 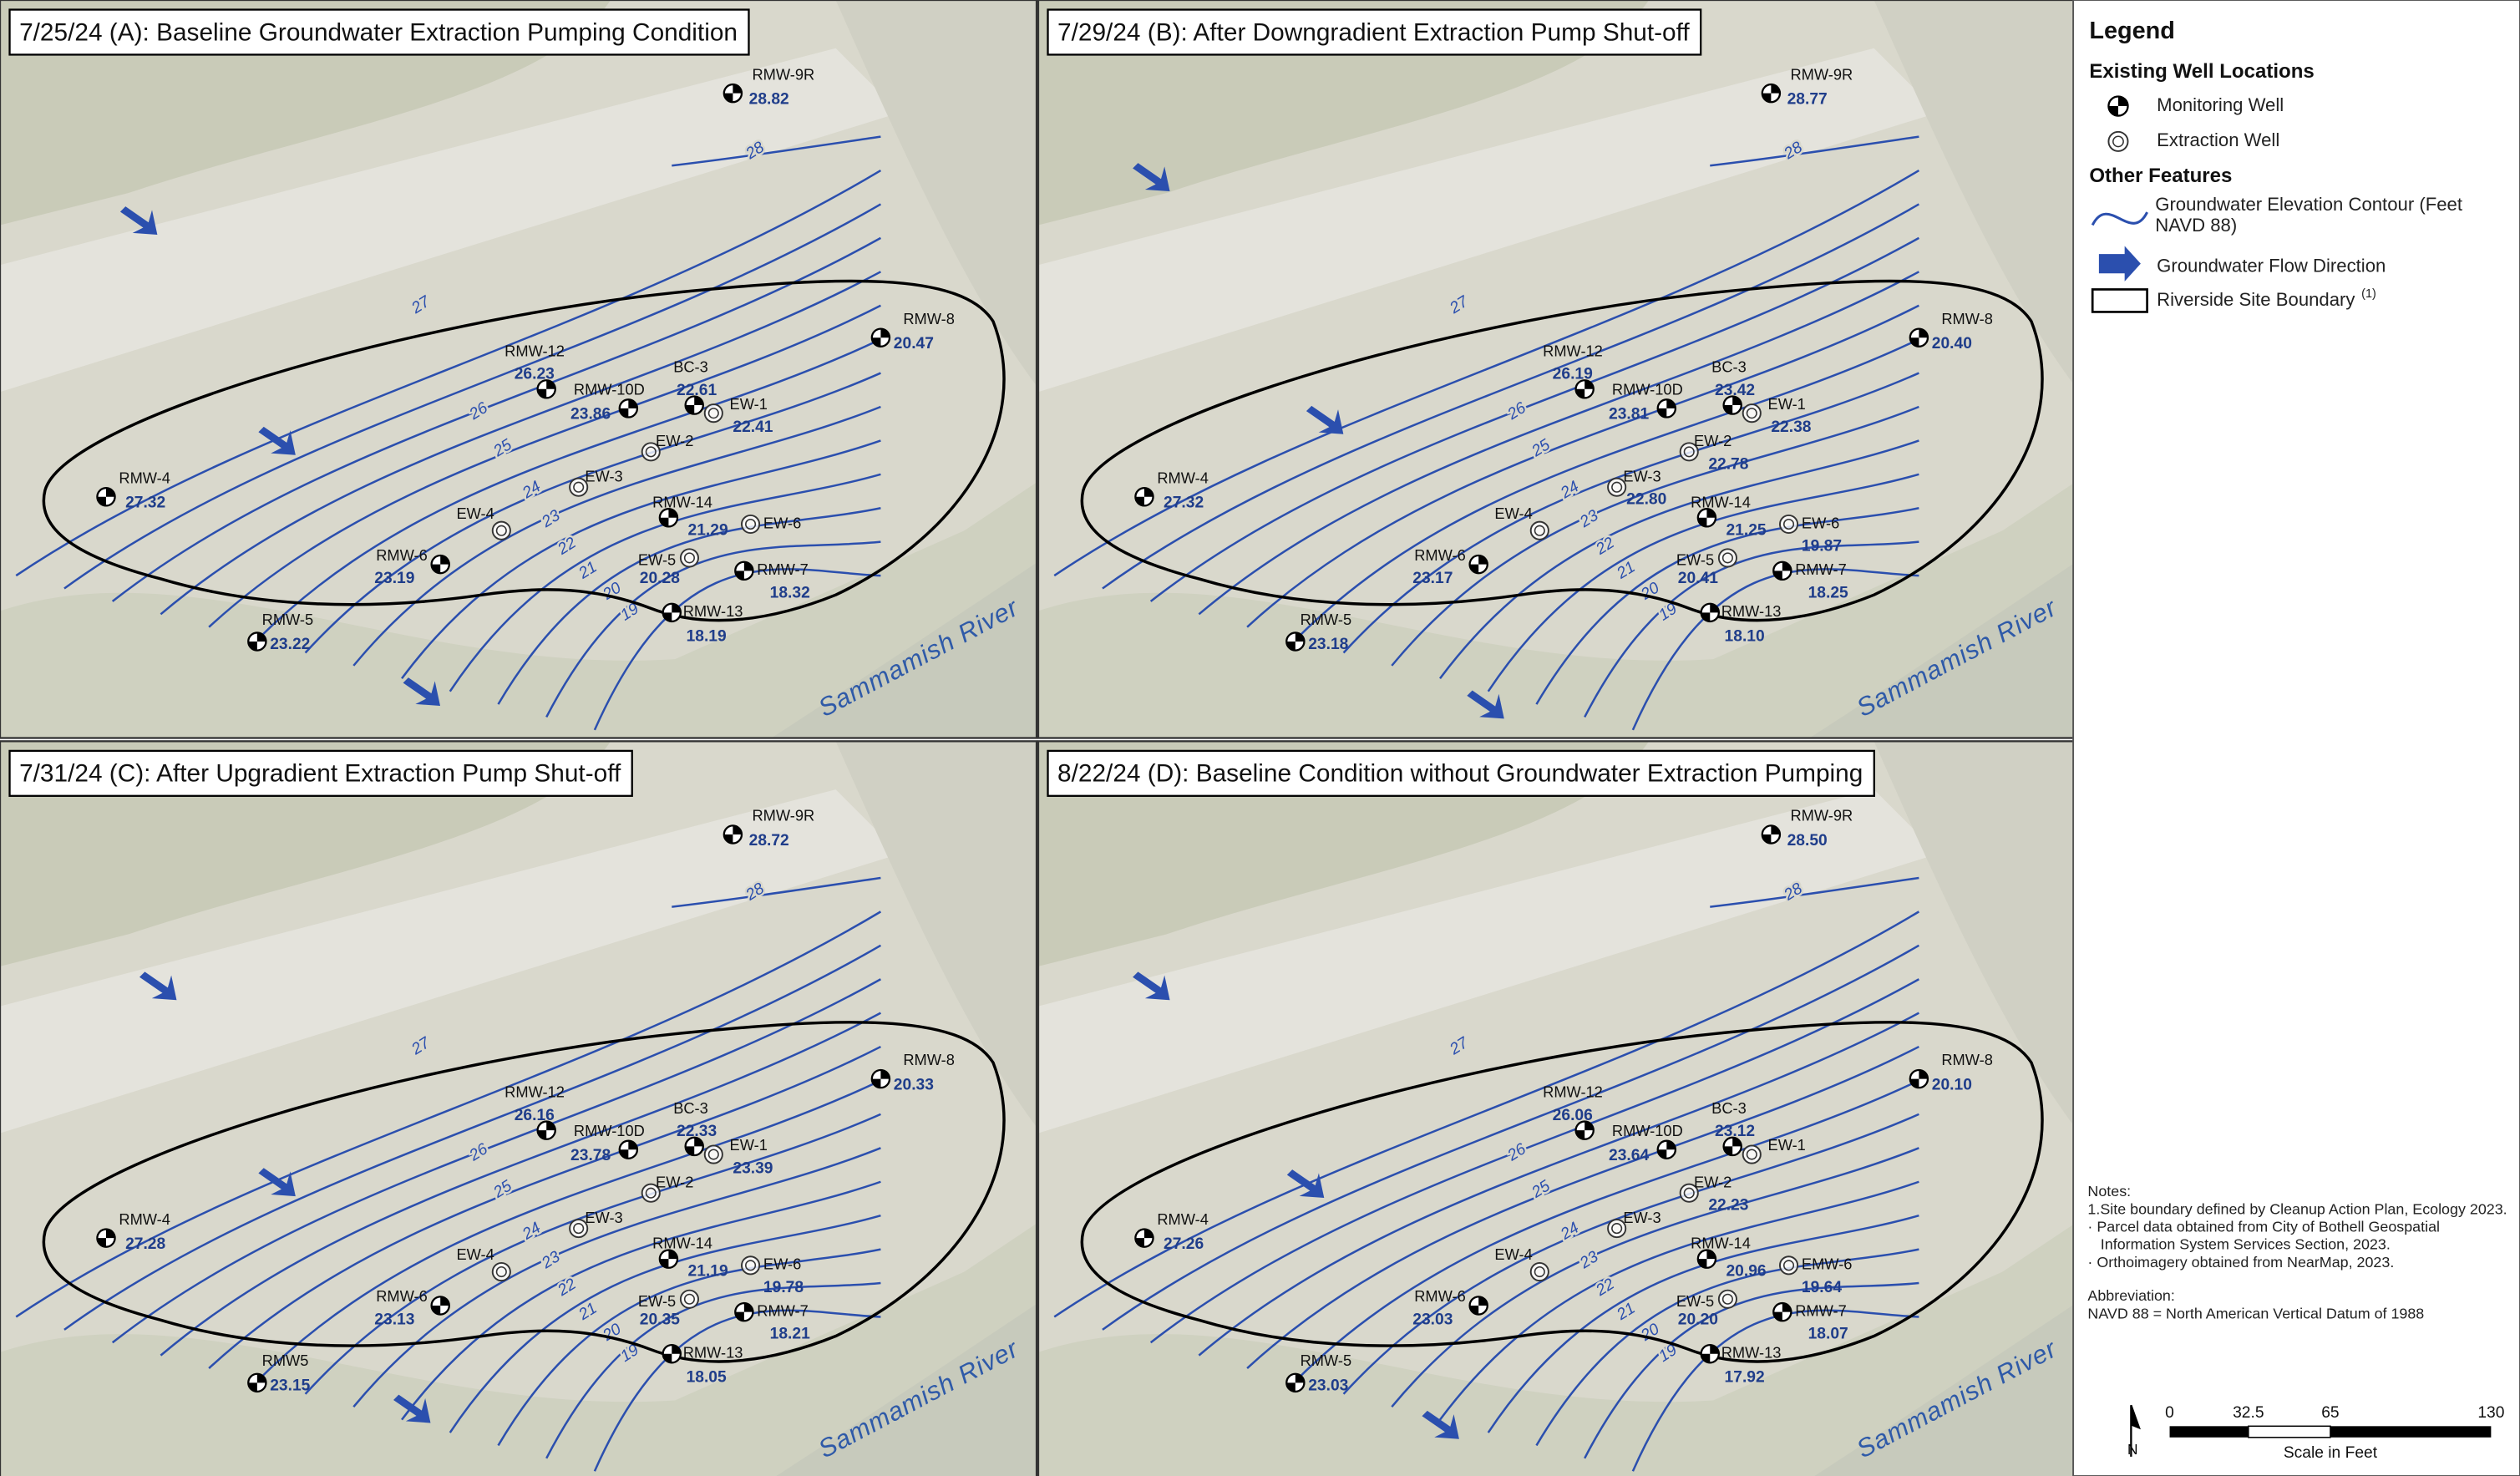 I want to click on well-value: 28.77, so click(x=1807, y=99).